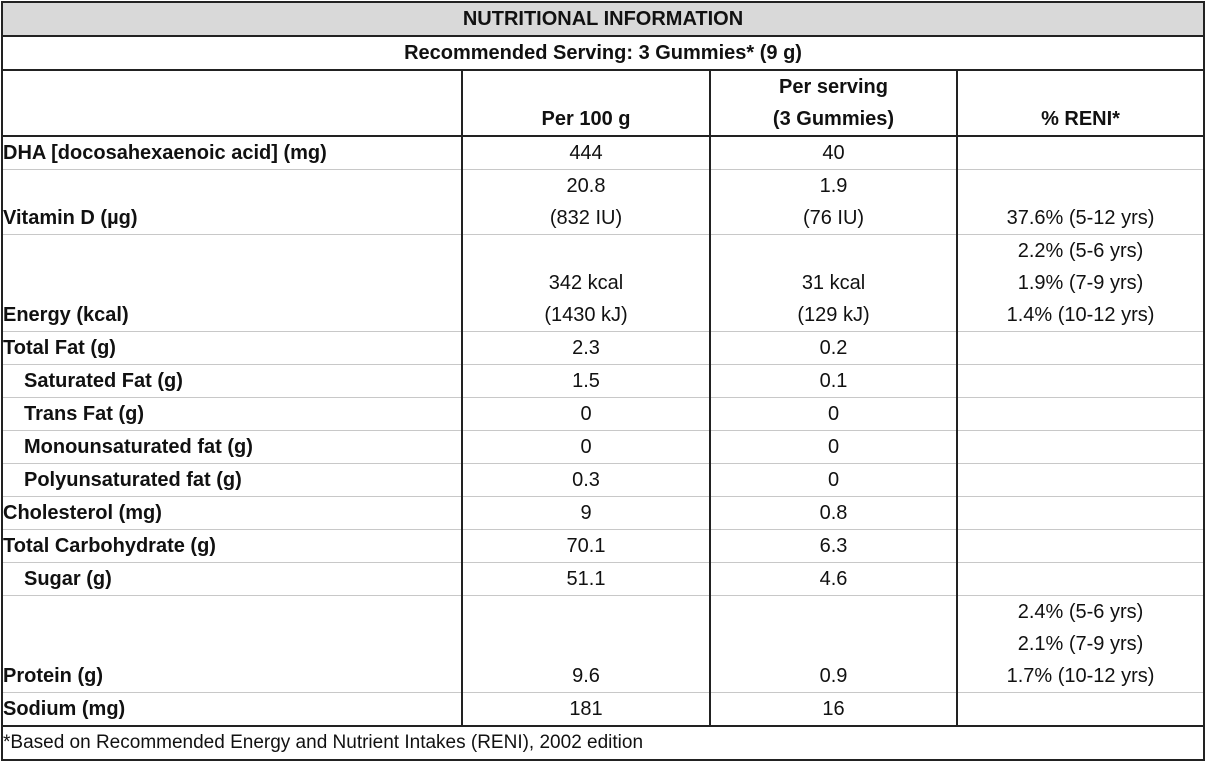 The image size is (1205, 761). Describe the element at coordinates (232, 202) in the screenshot. I see `nutrient-label: Vitamin D (µg)` at that location.